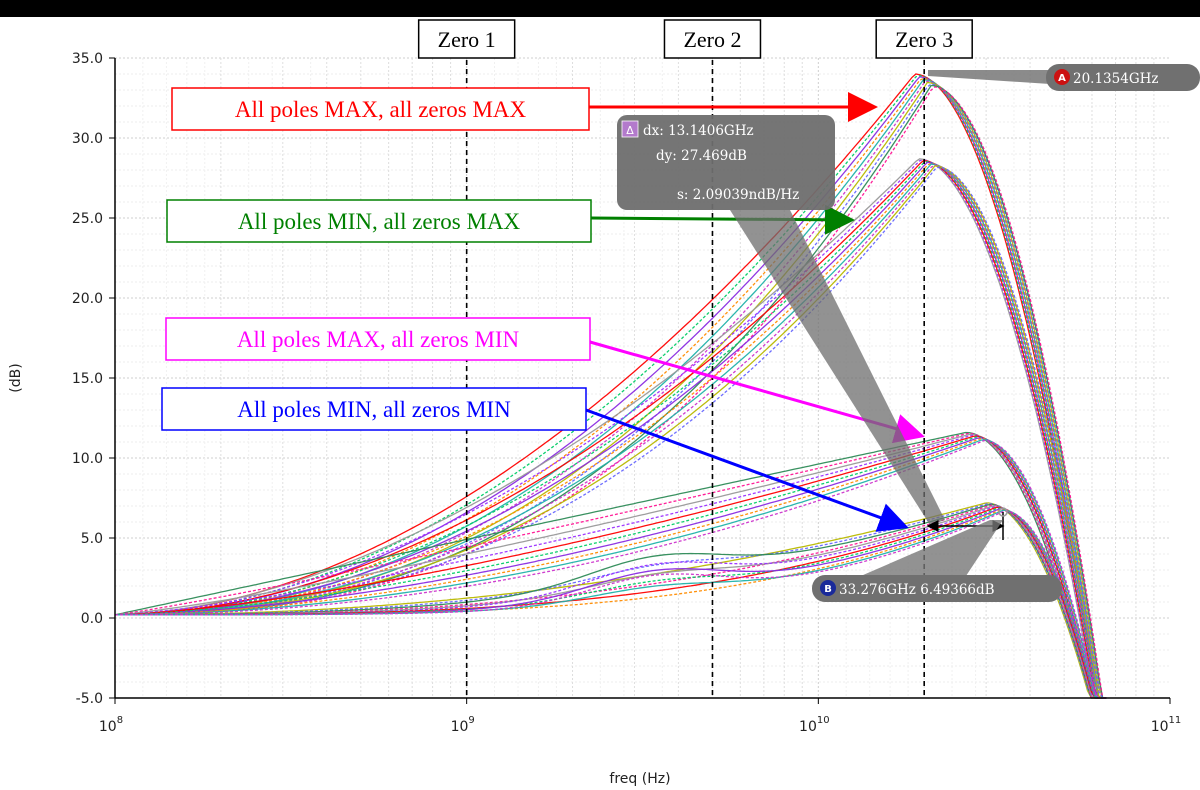 The image size is (1200, 790). I want to click on marker-b-text: 33.276GHz 6.49366dB, so click(917, 590).